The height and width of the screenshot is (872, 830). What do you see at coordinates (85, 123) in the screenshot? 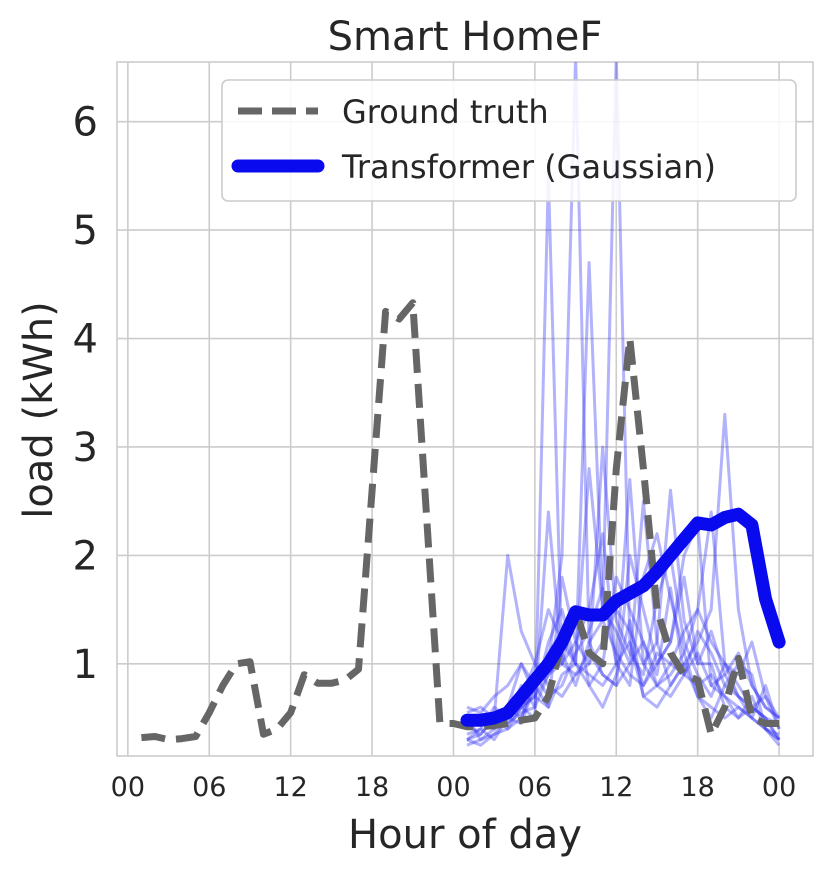
I see `y-tick-label: 6` at bounding box center [85, 123].